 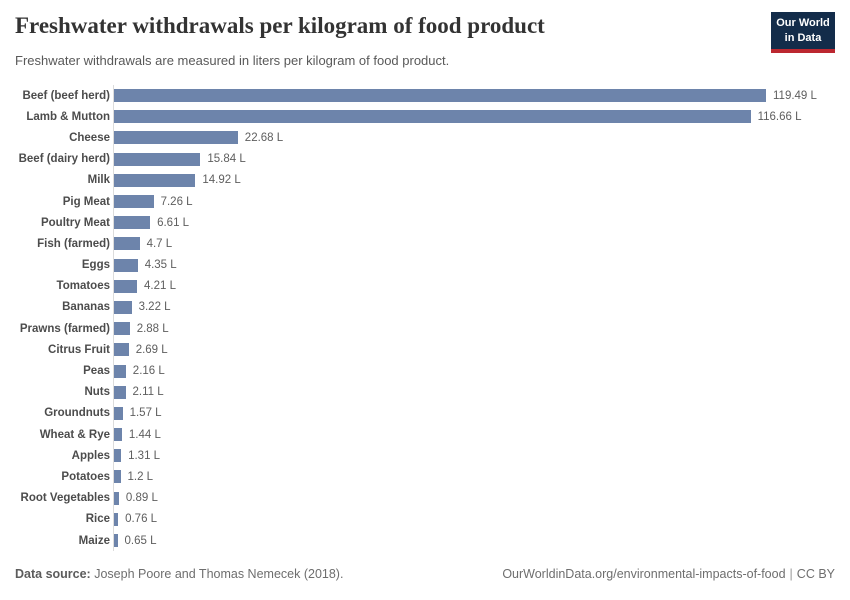 I want to click on category-label: Citrus Fruit, so click(x=79, y=349).